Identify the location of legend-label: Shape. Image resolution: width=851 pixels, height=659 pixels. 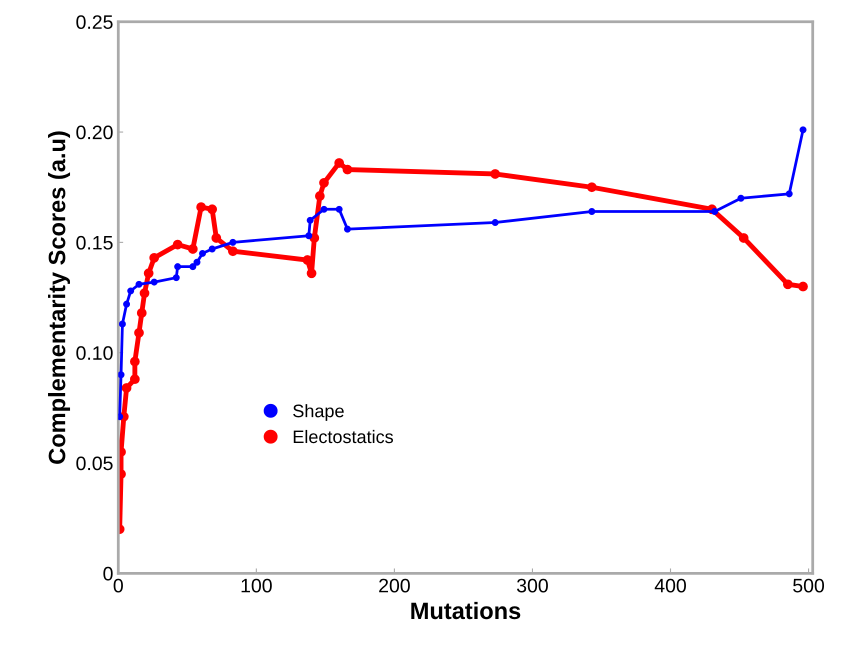
(318, 412).